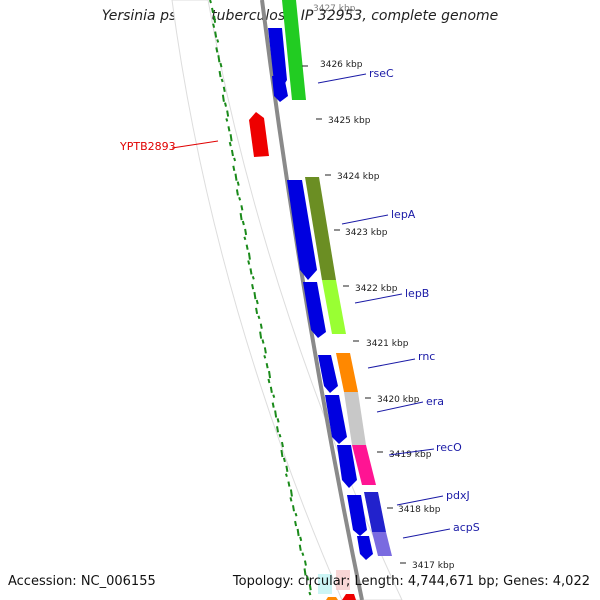  Describe the element at coordinates (325, 584) in the screenshot. I see `faint-gene-block` at that location.